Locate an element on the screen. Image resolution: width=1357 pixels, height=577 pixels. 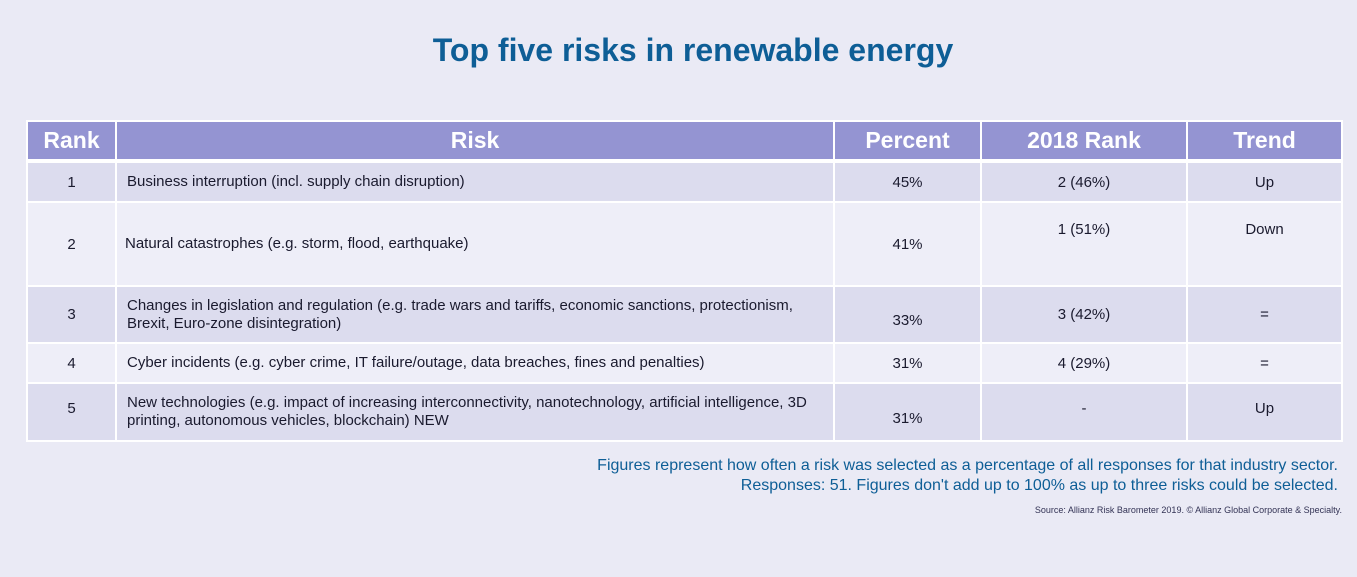
rank-cell: 5 is located at coordinates (71, 412).